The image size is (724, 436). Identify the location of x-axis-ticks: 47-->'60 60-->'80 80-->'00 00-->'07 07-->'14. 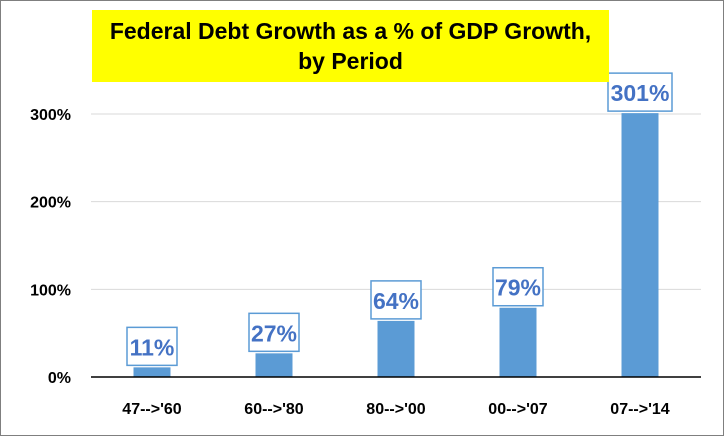
(396, 409).